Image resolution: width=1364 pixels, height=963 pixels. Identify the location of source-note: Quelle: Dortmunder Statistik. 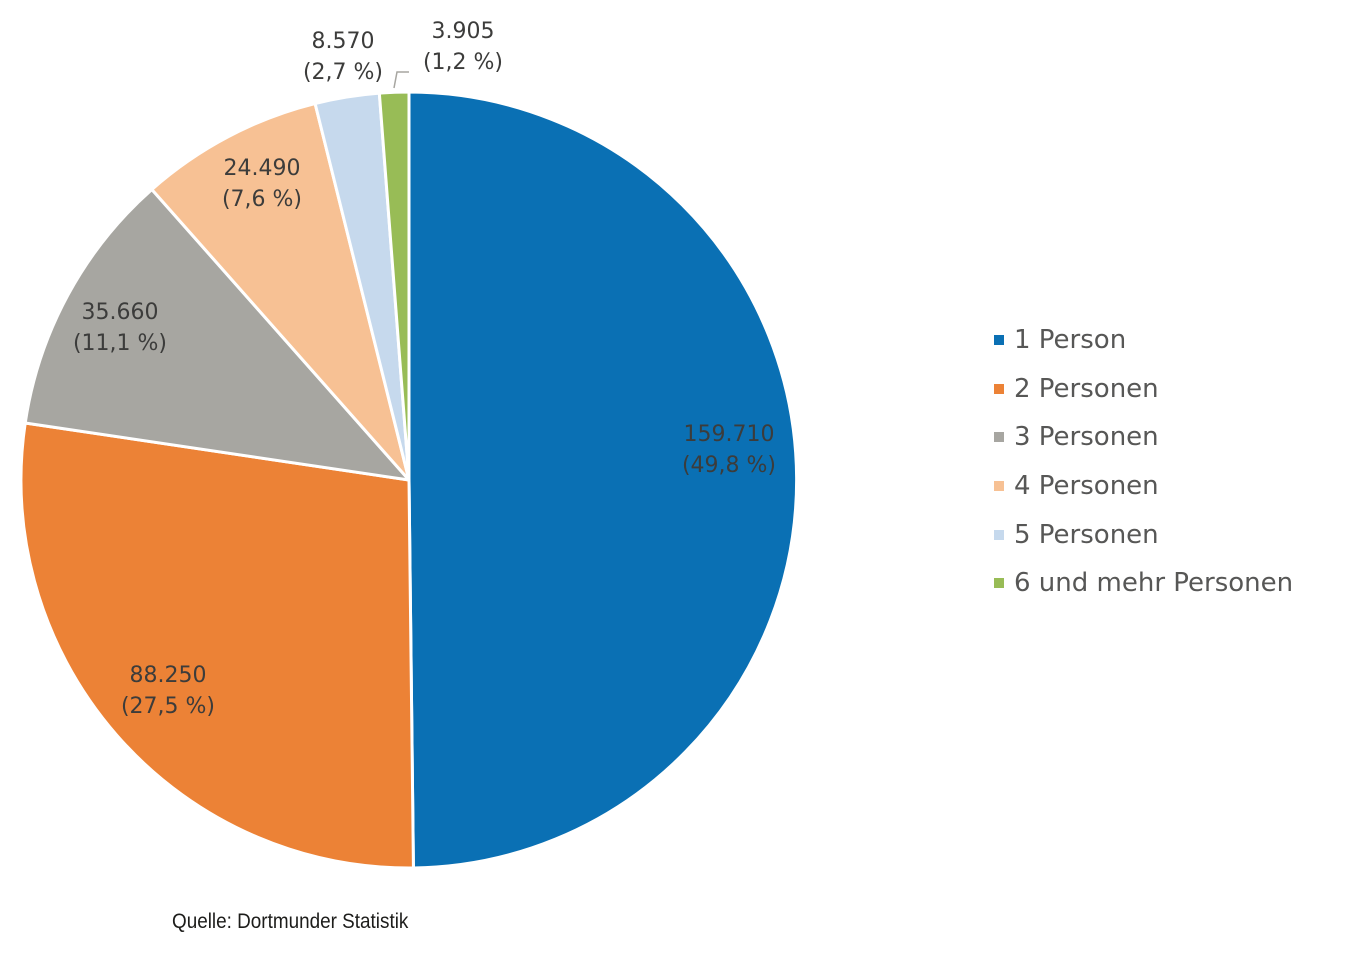
(290, 921).